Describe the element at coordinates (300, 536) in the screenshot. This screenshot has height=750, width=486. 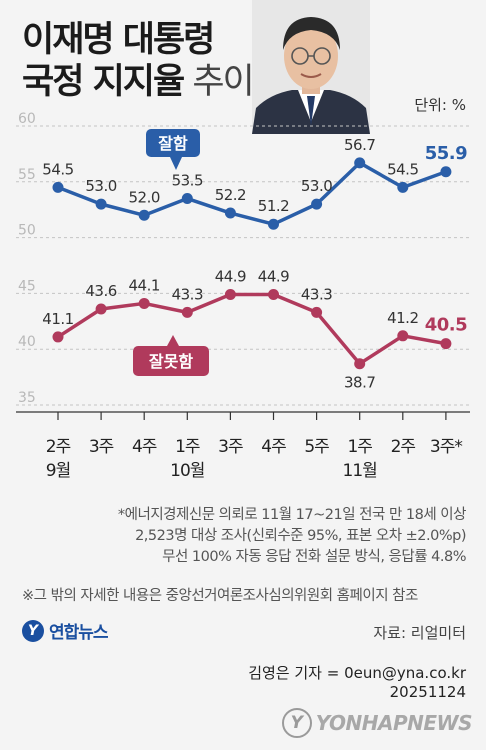
I see `note-line: 2,523명 대상 조사(신뢰수준 95%, 표본 오차 ±2.0%p)` at that location.